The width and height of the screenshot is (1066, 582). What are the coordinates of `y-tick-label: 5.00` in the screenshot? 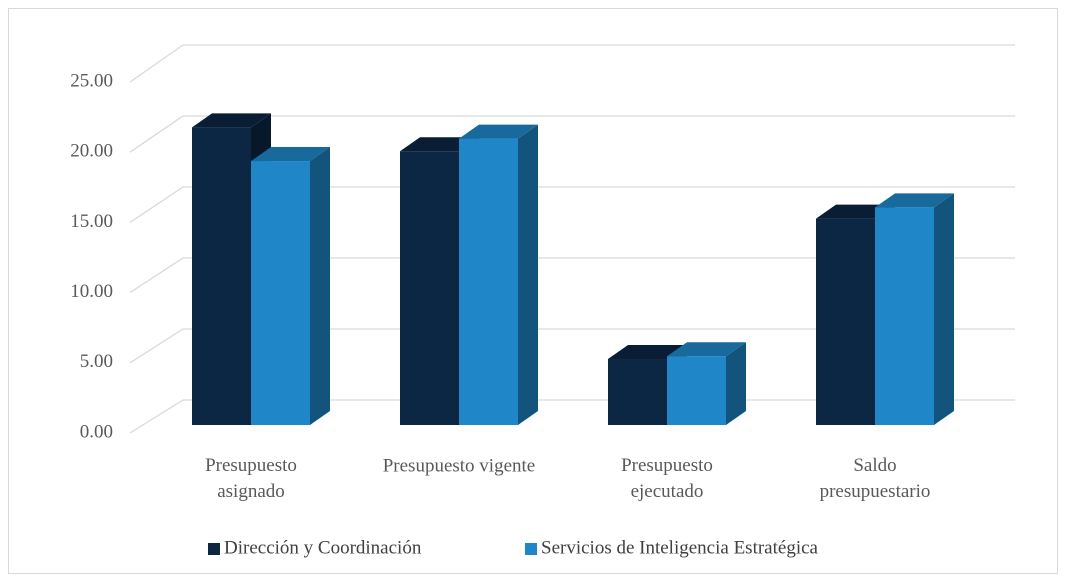 It's located at (96, 361).